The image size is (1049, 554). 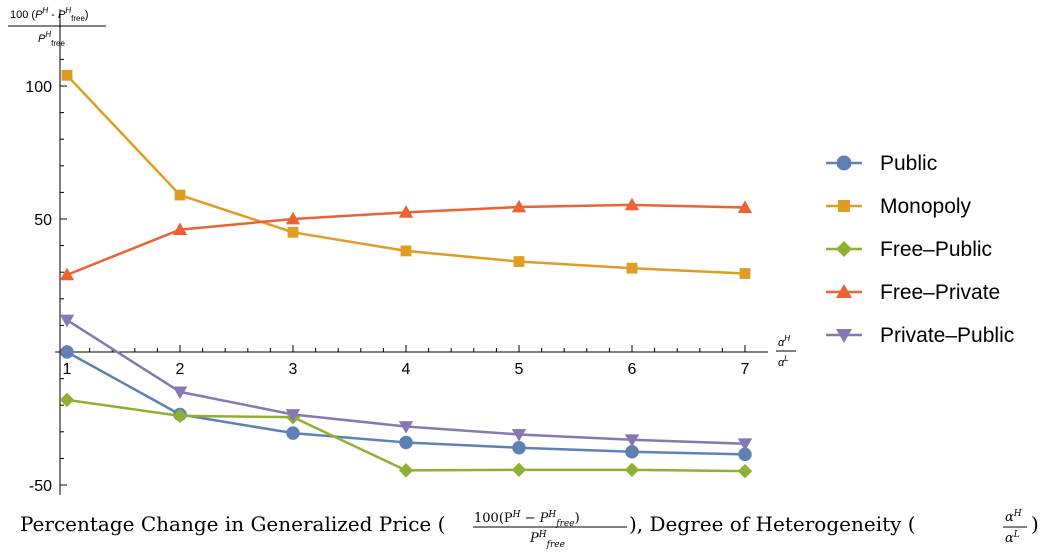 What do you see at coordinates (406, 239) in the screenshot?
I see `series-free-private` at bounding box center [406, 239].